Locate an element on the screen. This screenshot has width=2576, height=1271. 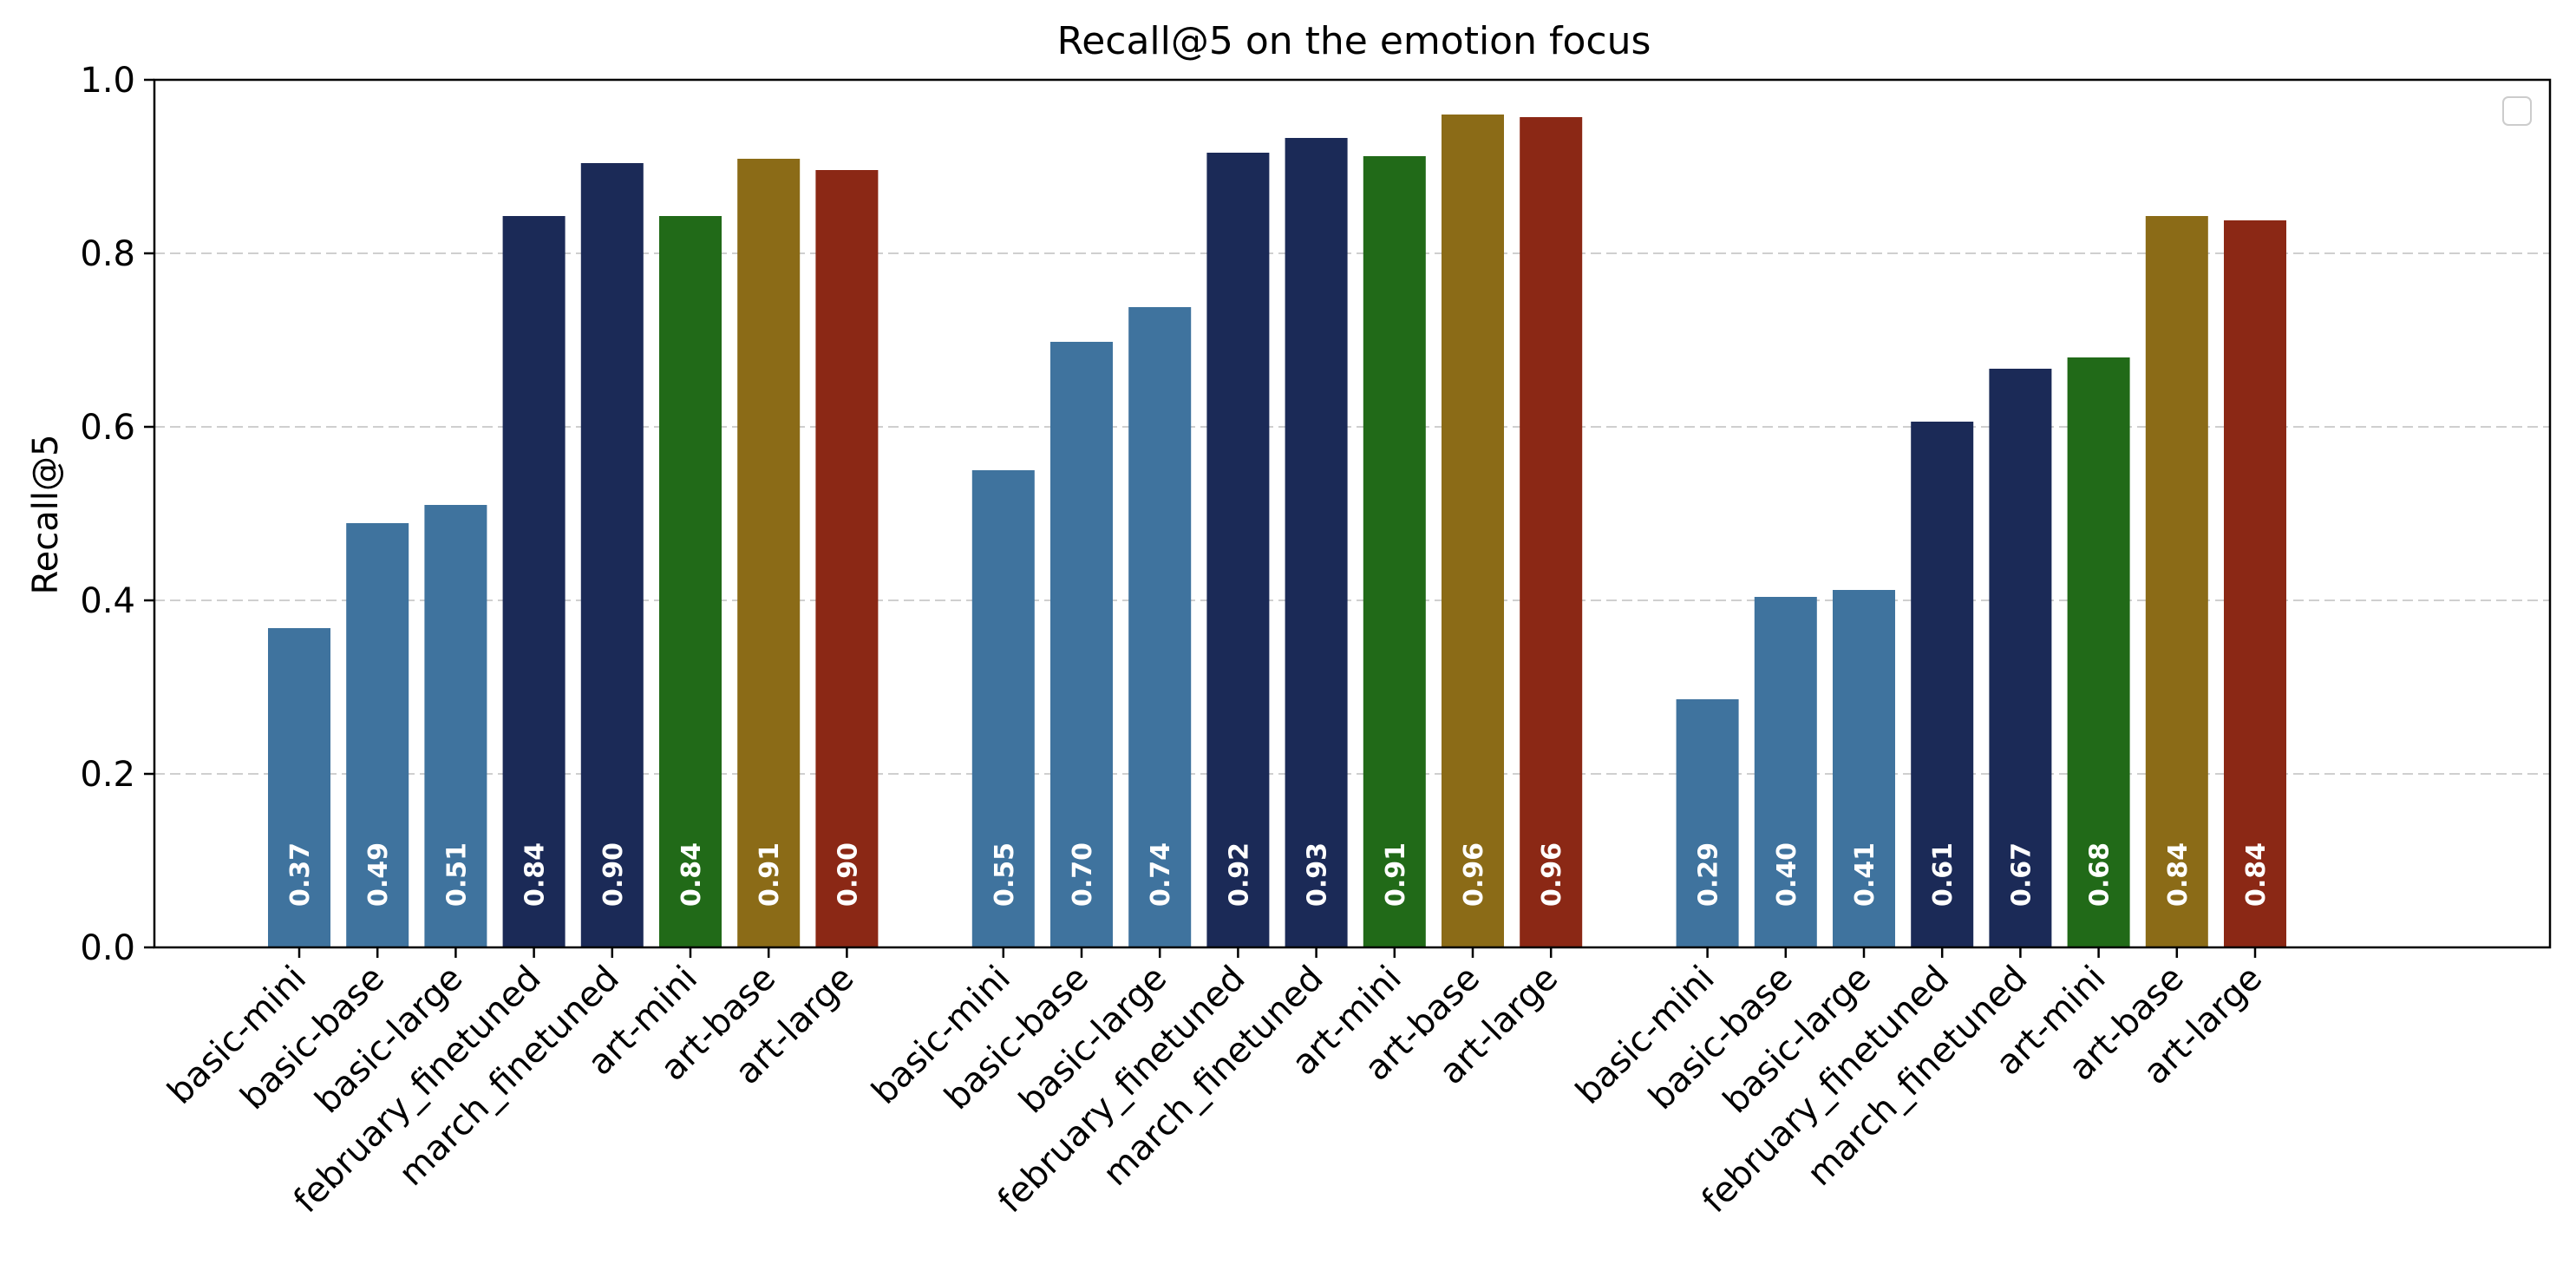
y-tick-label: 0.2 is located at coordinates (107, 775).